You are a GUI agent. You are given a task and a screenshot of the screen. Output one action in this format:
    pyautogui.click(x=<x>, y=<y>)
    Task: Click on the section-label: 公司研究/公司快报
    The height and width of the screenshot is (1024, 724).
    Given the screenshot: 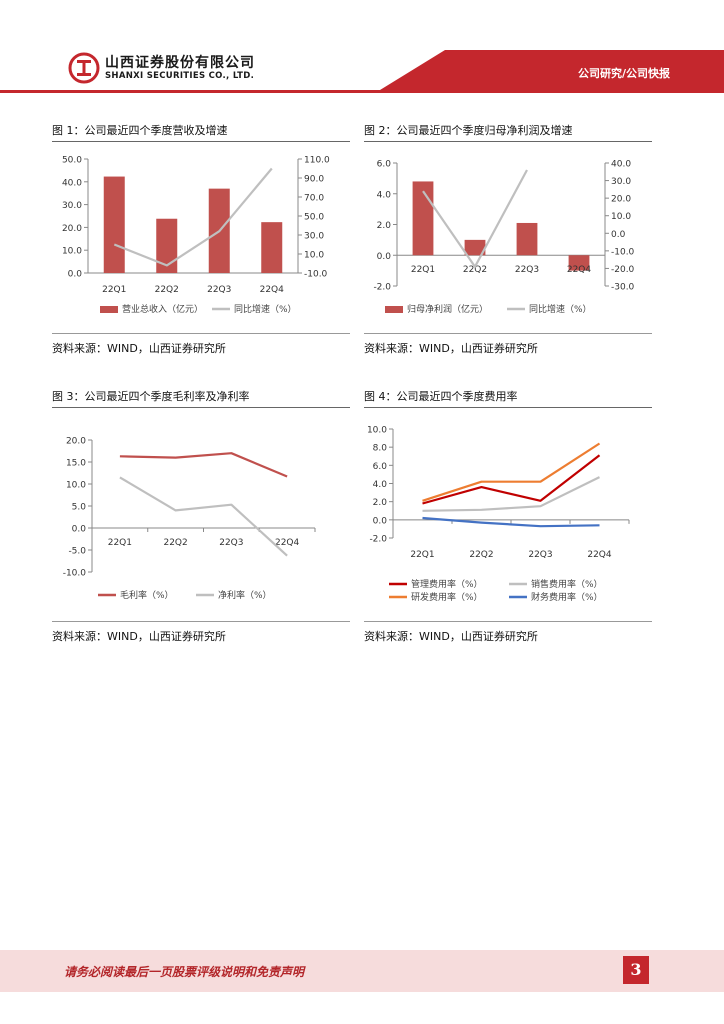 What is the action you would take?
    pyautogui.click(x=623, y=73)
    